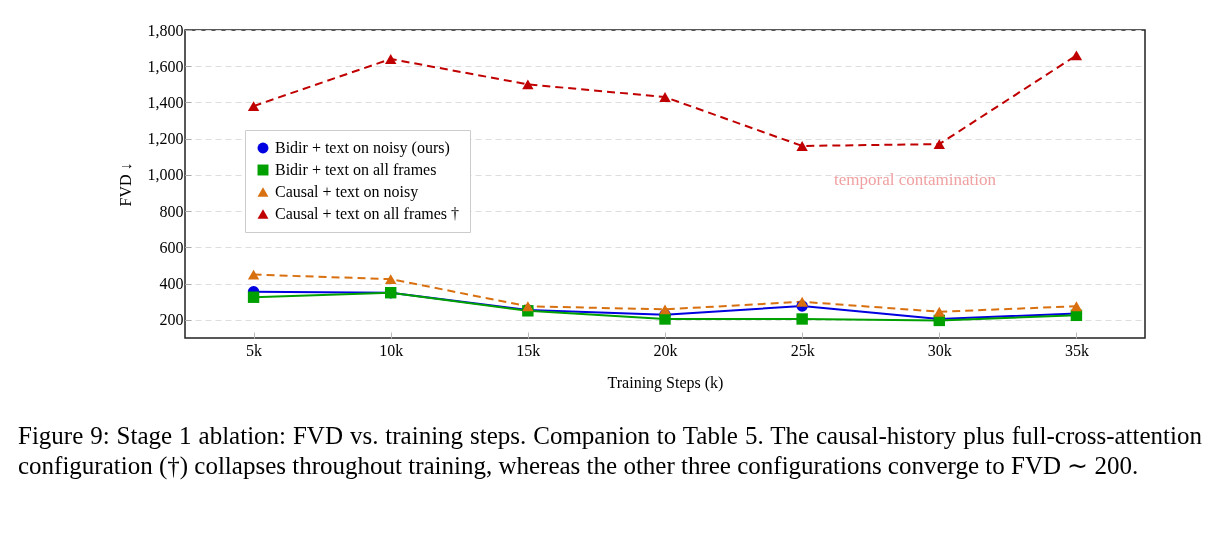 This screenshot has height=542, width=1220. Describe the element at coordinates (125, 184) in the screenshot. I see `y-axis-title: FVD ↓` at that location.